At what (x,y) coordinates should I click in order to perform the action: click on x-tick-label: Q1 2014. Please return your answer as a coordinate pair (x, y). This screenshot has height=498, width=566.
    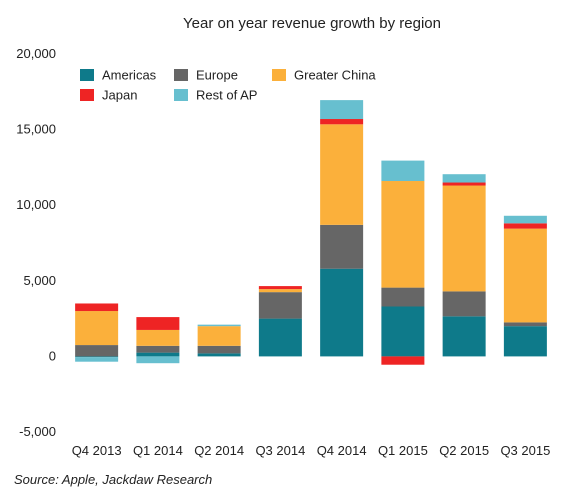
    Looking at the image, I should click on (158, 450).